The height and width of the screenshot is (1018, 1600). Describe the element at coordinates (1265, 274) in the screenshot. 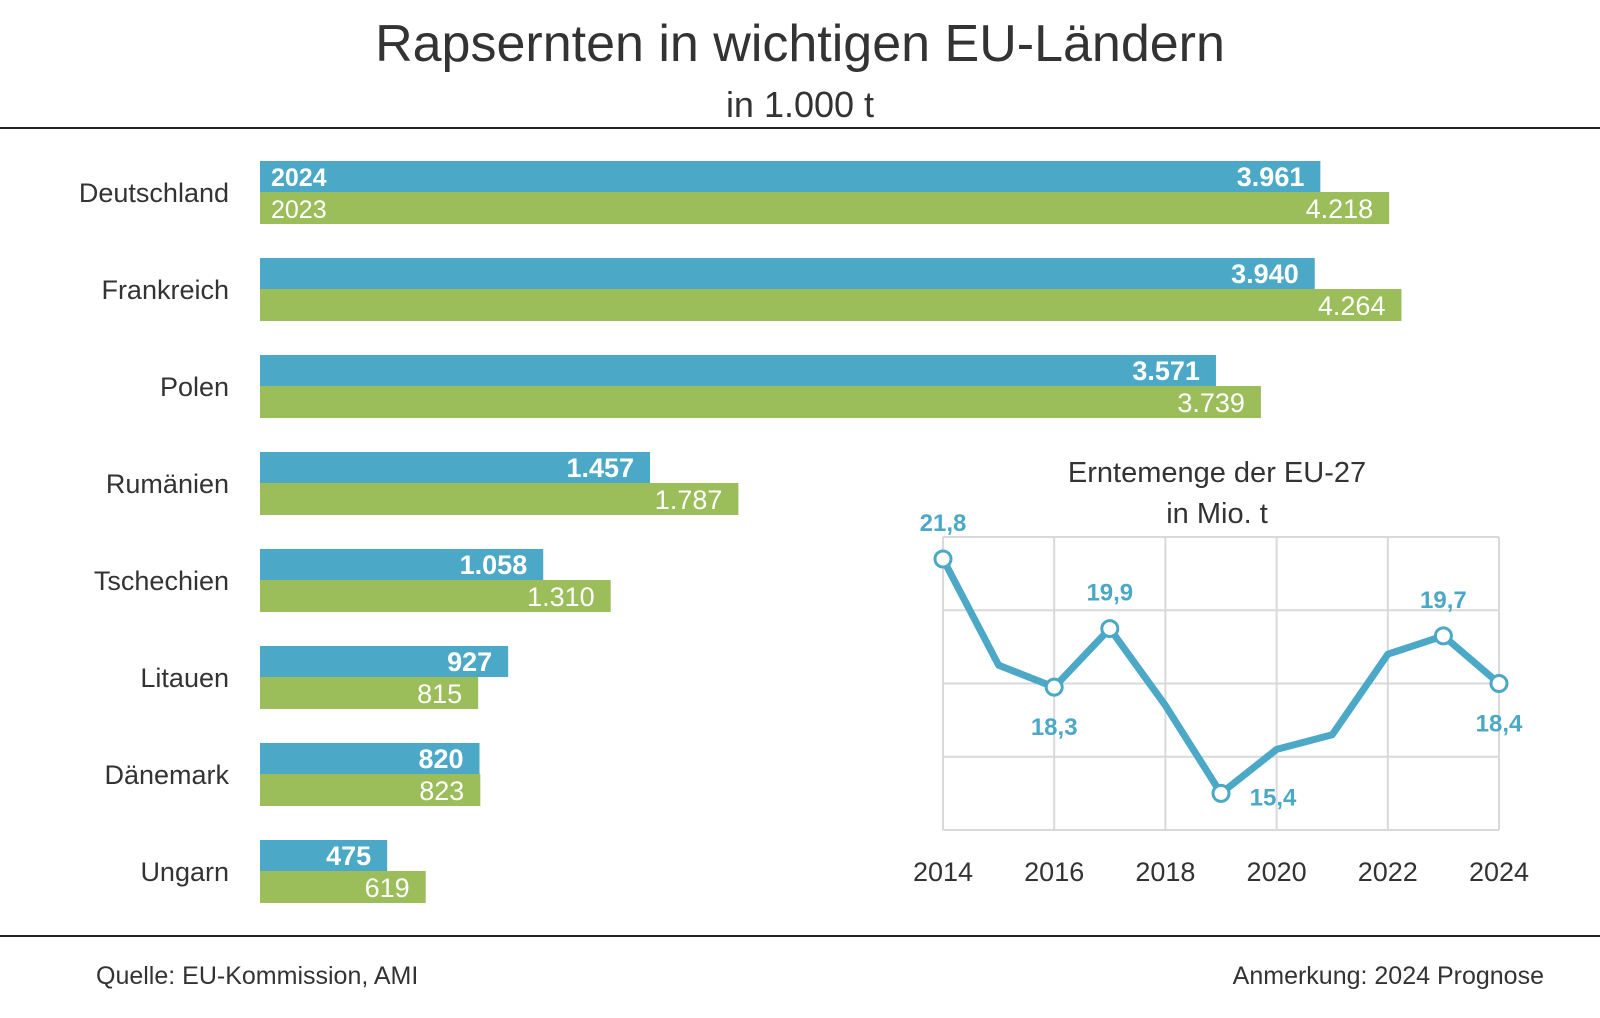

I see `bar-value-2024: 3.940` at that location.